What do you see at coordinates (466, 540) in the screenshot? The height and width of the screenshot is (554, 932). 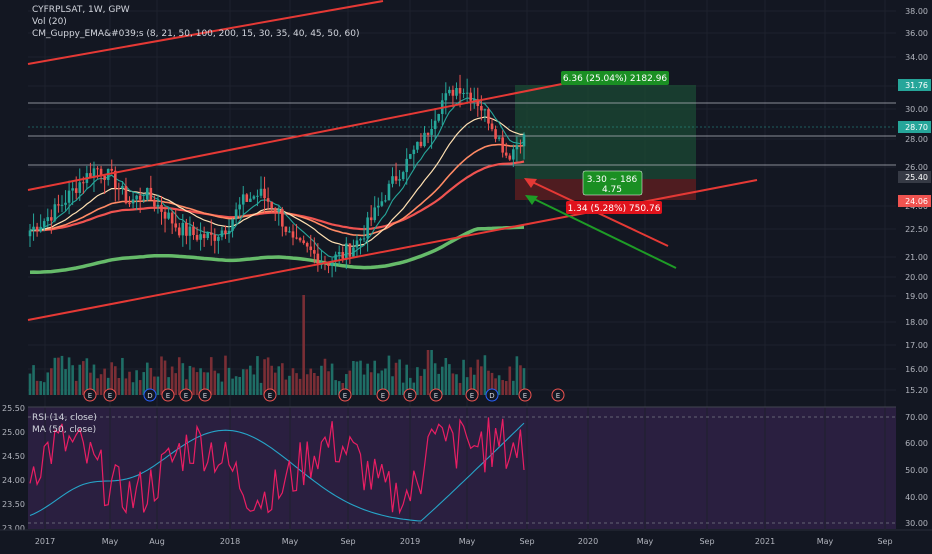 I see `time-axis` at bounding box center [466, 540].